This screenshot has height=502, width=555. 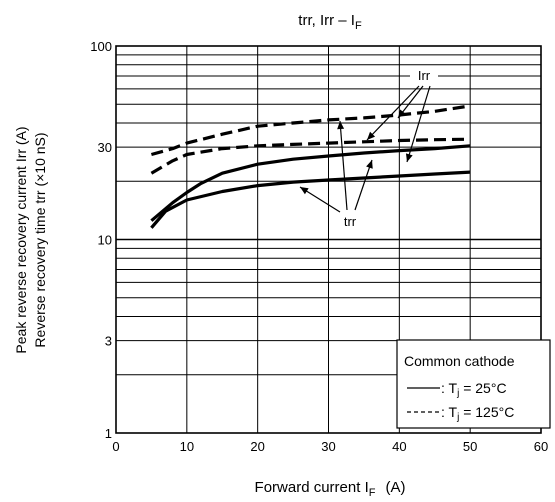 I want to click on legend-title: Common cathode, so click(x=459, y=361).